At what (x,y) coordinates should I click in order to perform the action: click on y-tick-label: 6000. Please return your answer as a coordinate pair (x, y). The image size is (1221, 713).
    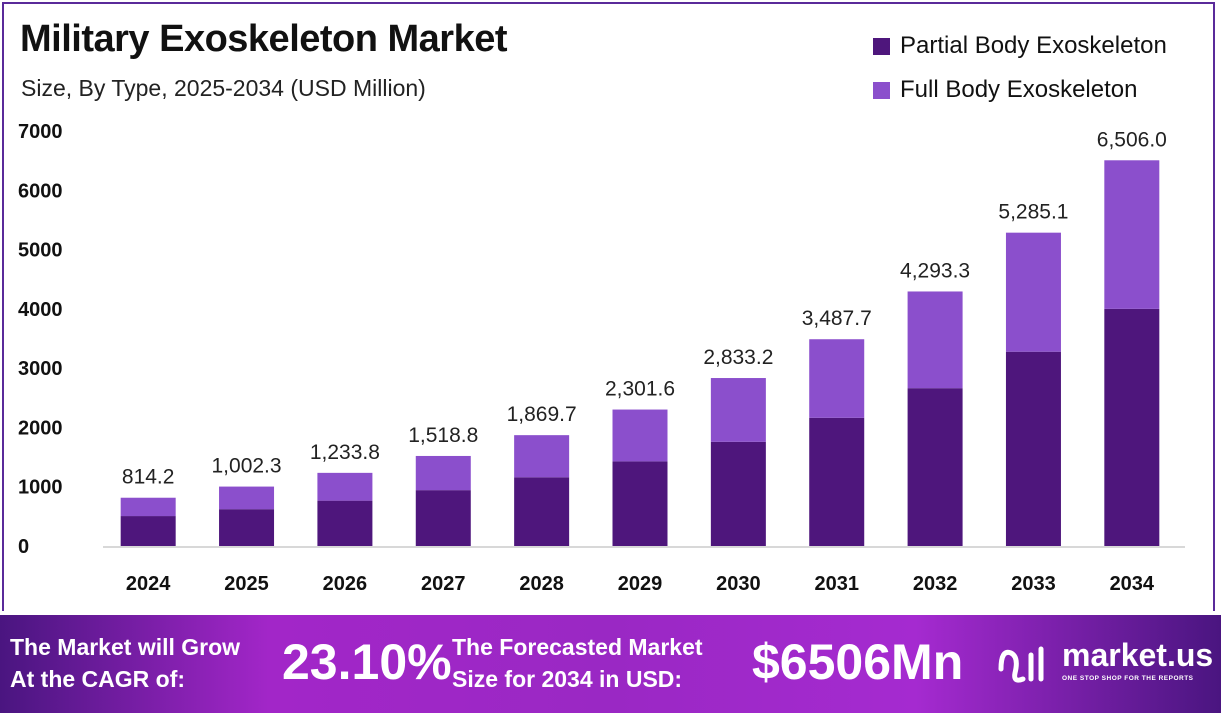
    Looking at the image, I should click on (40, 191).